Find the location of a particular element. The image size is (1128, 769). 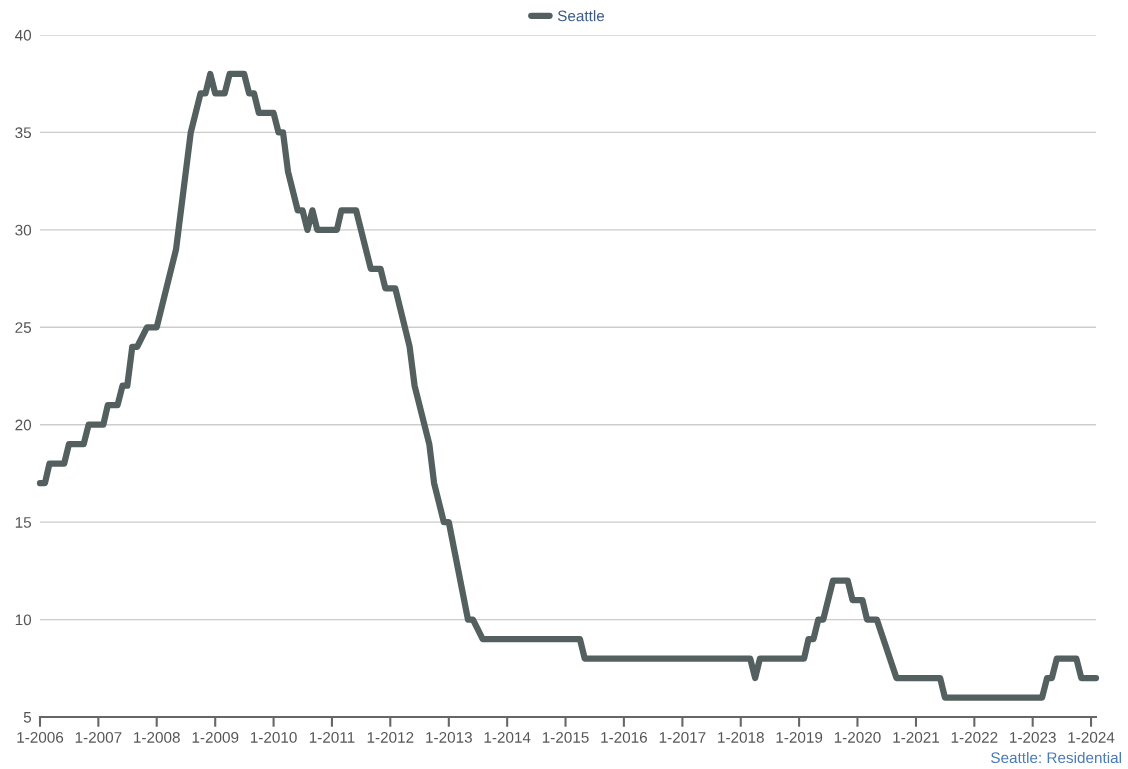

x-tick-label: 1-2015 is located at coordinates (565, 737).